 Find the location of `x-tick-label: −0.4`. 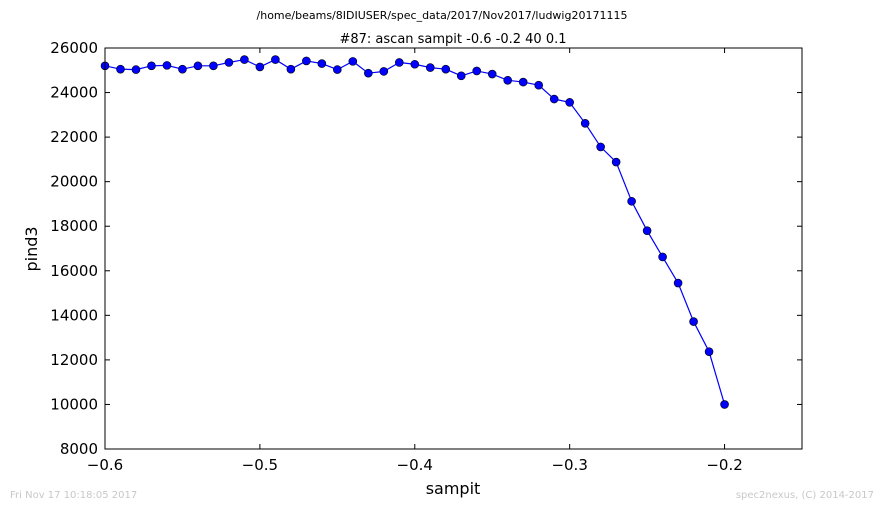

x-tick-label: −0.4 is located at coordinates (415, 465).